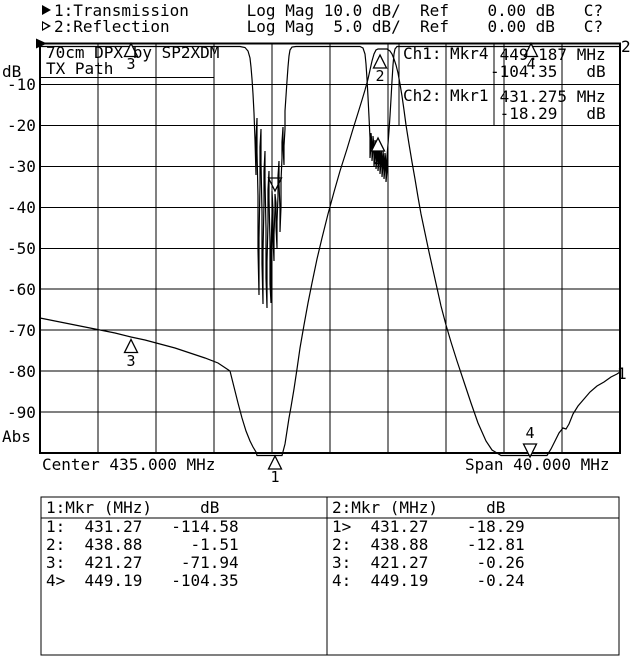  I want to click on ref-position-icon, so click(41, 43).